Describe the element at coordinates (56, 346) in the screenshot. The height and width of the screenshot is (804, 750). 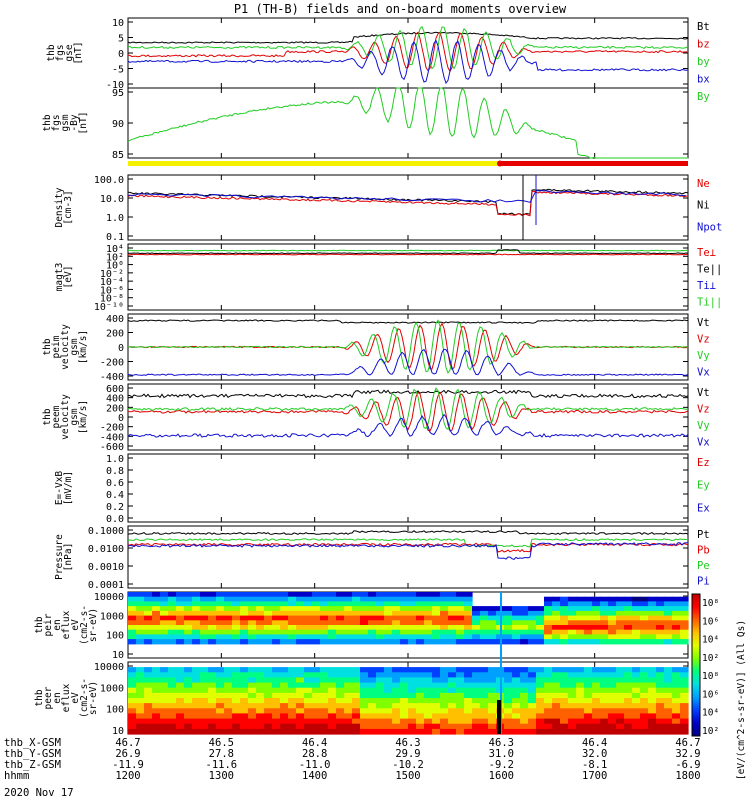
I see `y-axis-label: peim` at that location.